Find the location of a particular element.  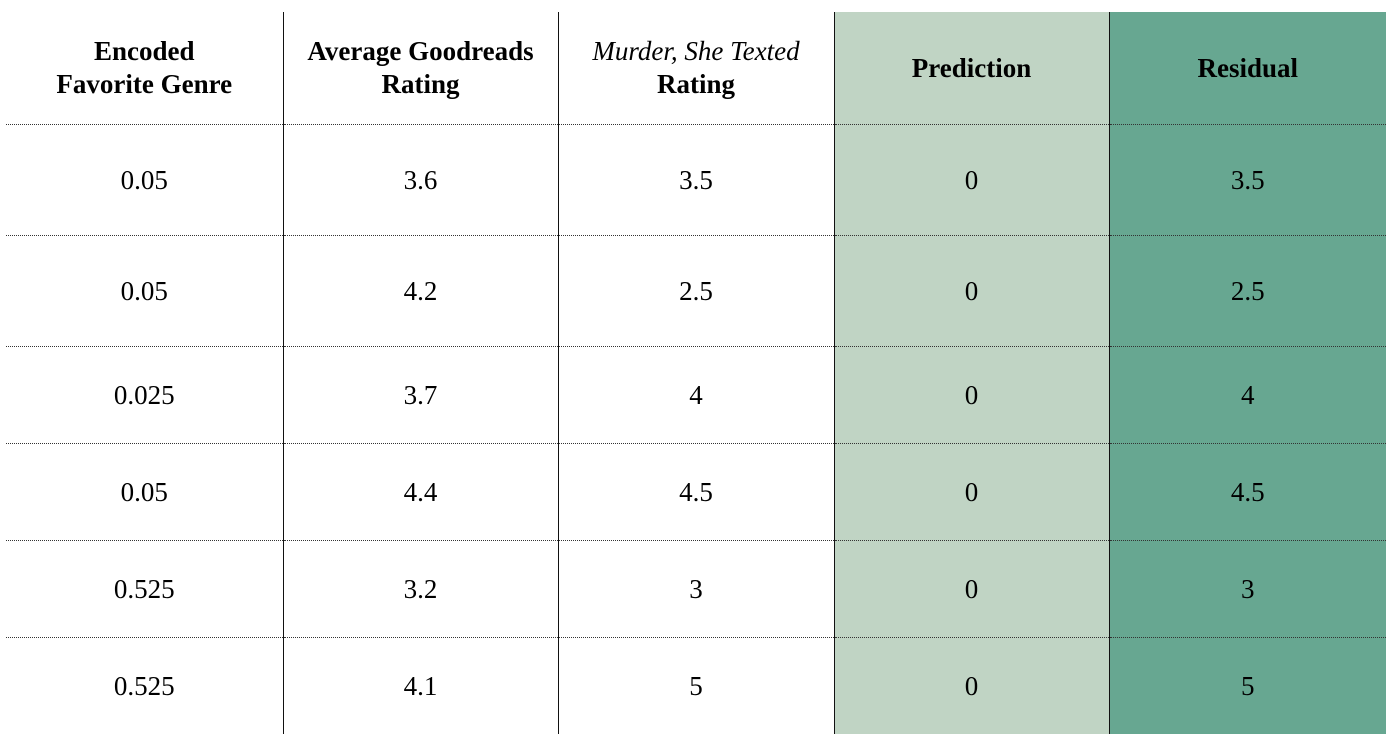

table-row: 0.525 4.1 5 0 5 is located at coordinates (696, 685).